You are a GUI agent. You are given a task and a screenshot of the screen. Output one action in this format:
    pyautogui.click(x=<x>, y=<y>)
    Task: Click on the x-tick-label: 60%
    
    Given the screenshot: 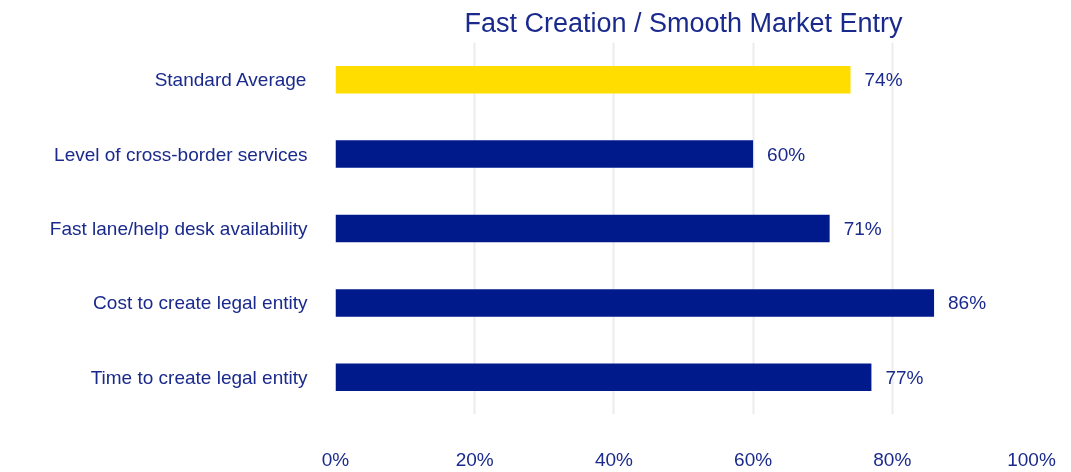 What is the action you would take?
    pyautogui.click(x=753, y=459)
    